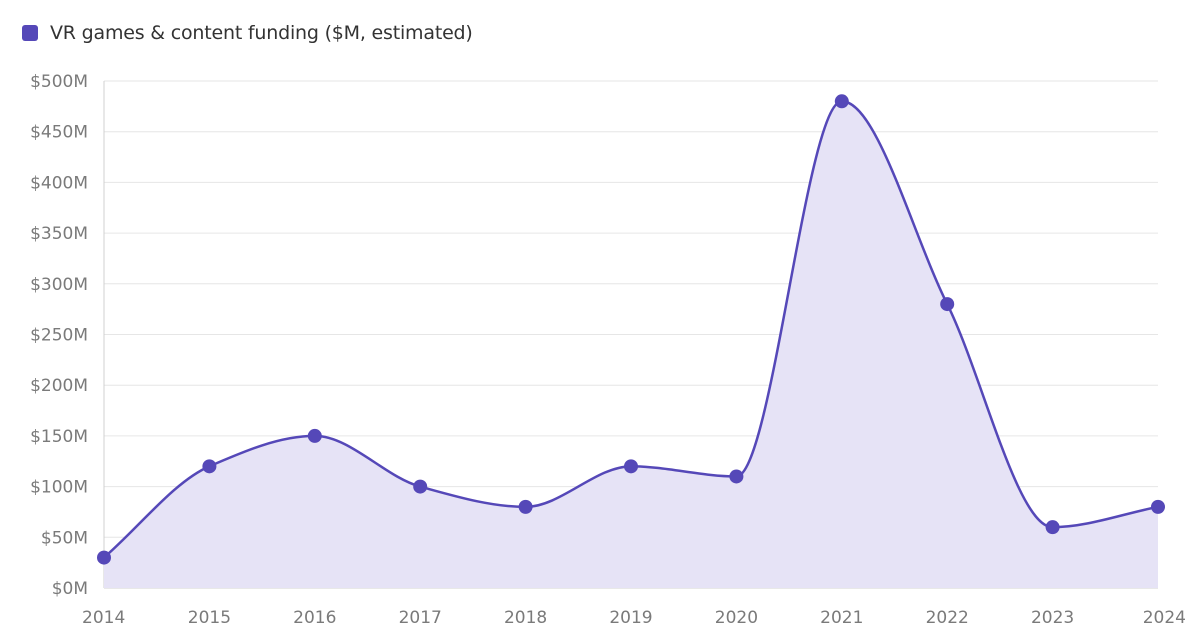  Describe the element at coordinates (209, 618) in the screenshot. I see `x-tick-label: 2015` at that location.